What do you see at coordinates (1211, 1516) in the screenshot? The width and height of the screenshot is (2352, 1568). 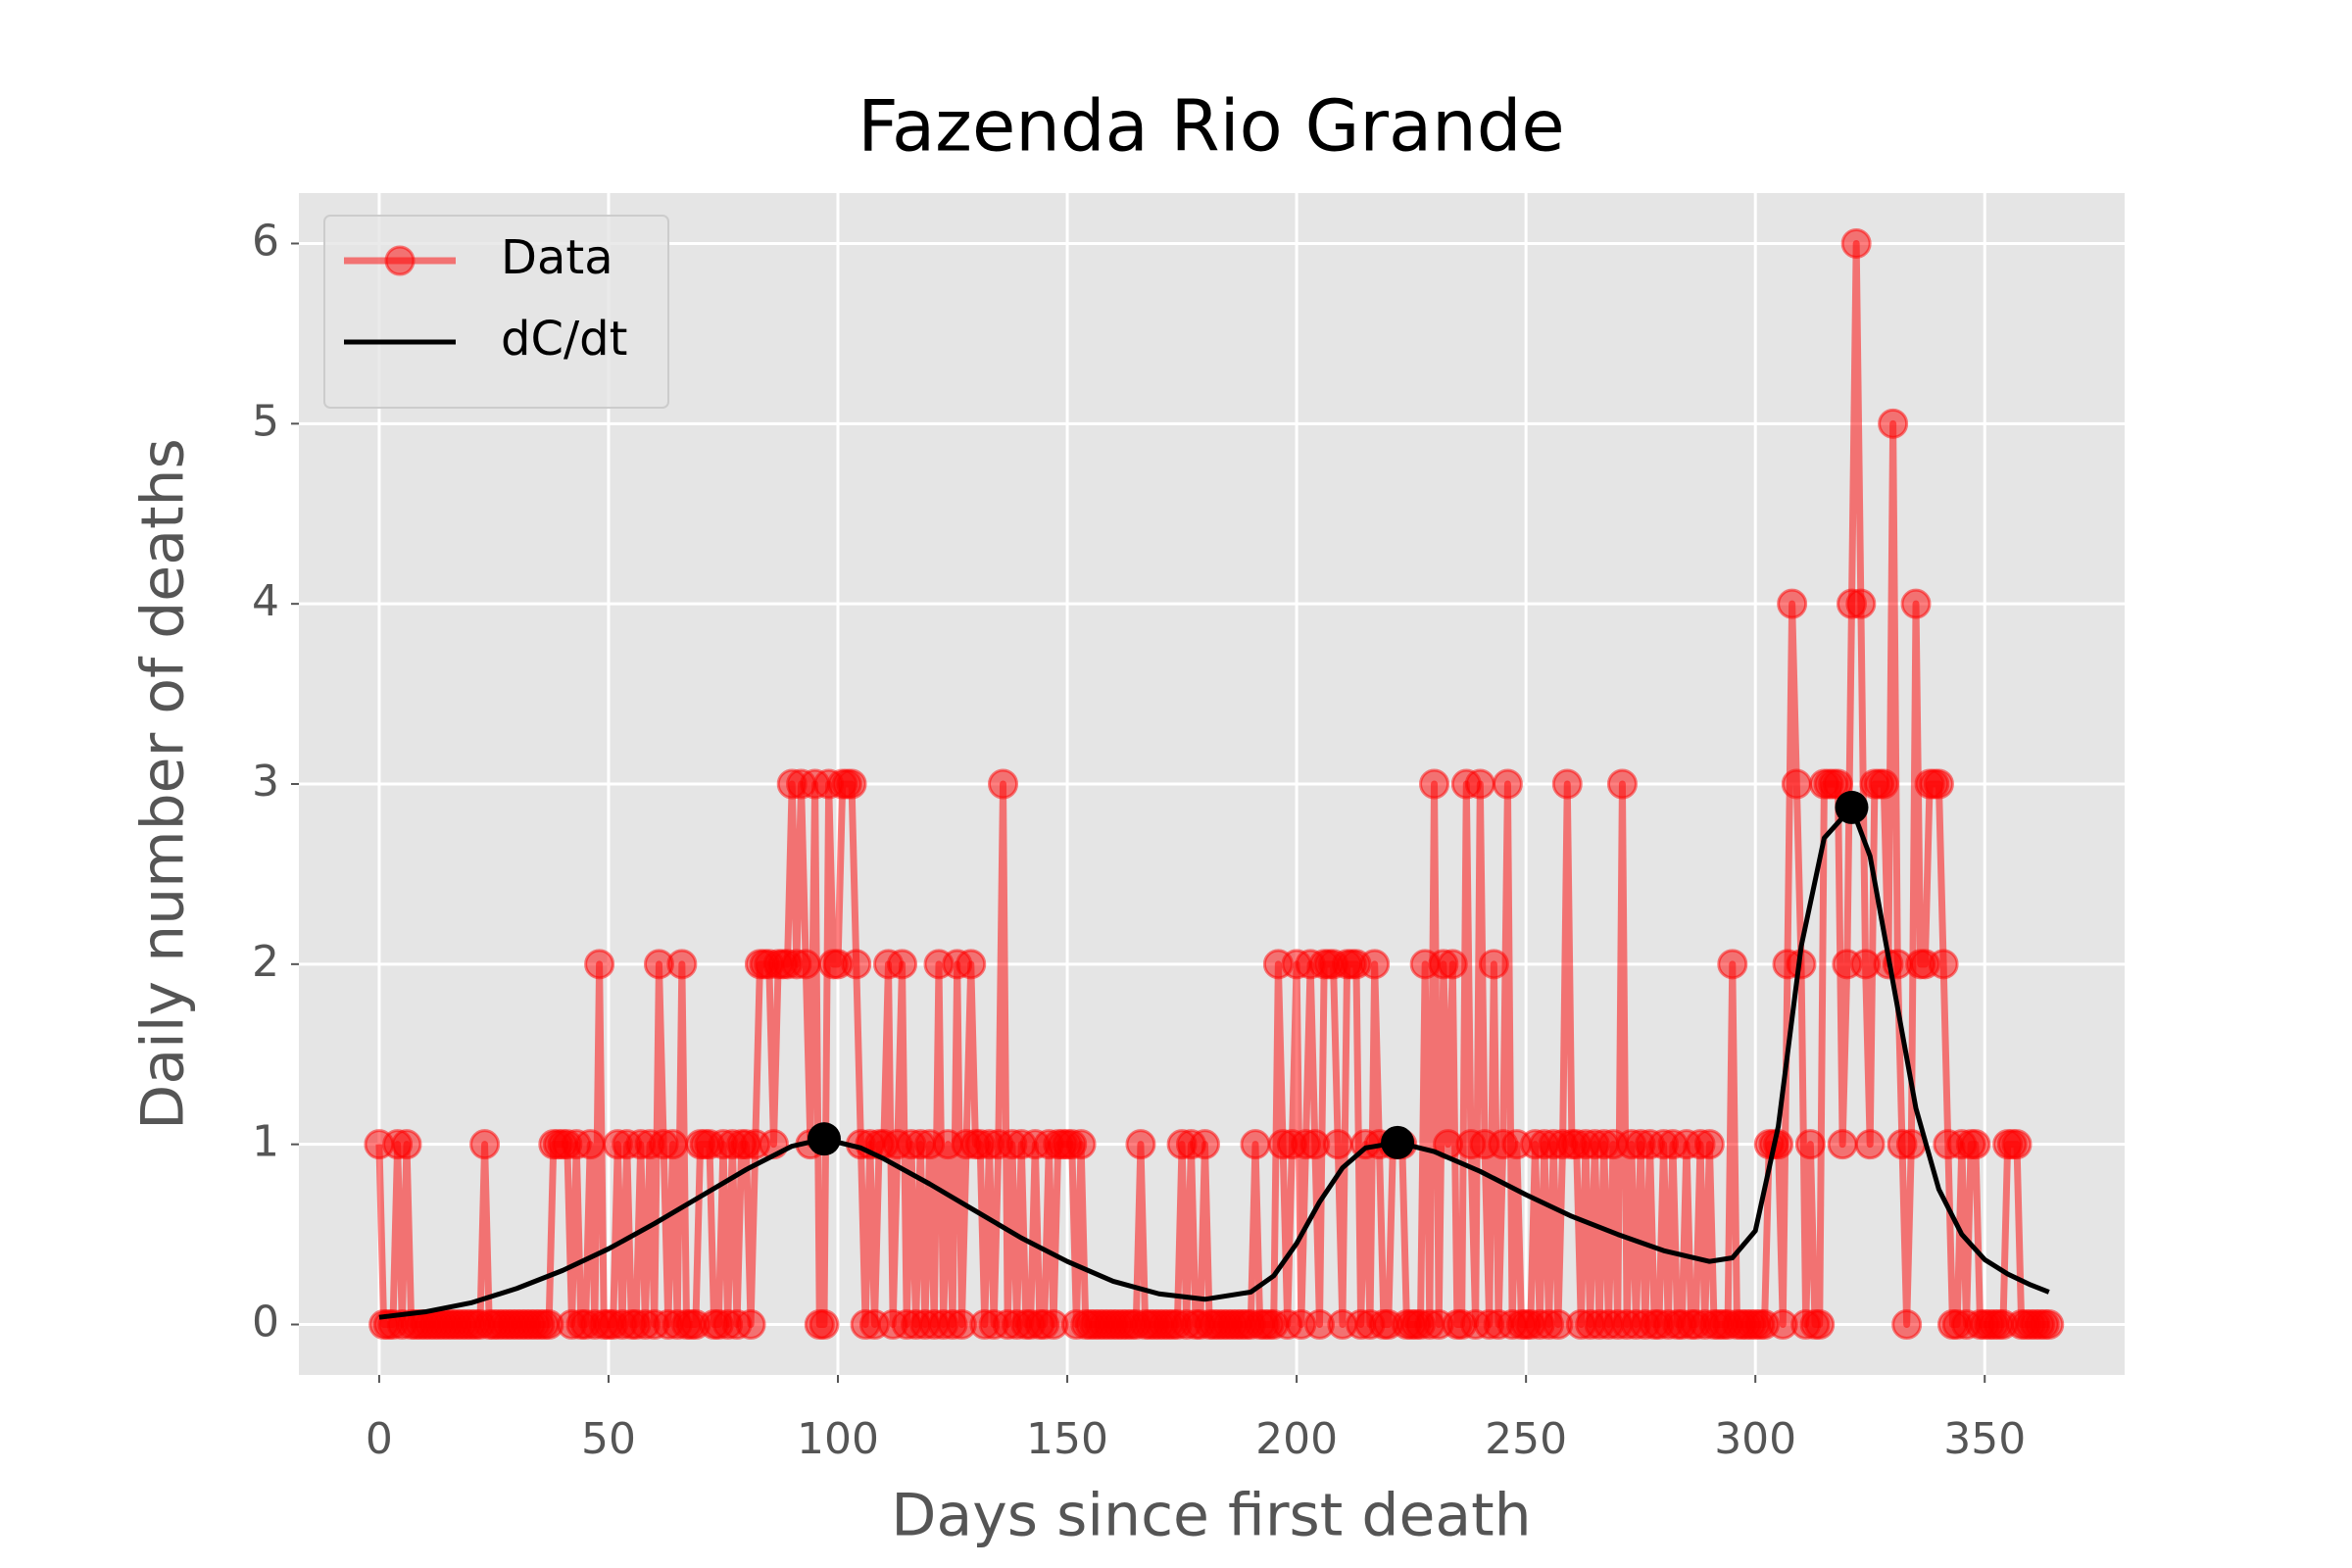 I see `x-axis-label: Days since first death` at bounding box center [1211, 1516].